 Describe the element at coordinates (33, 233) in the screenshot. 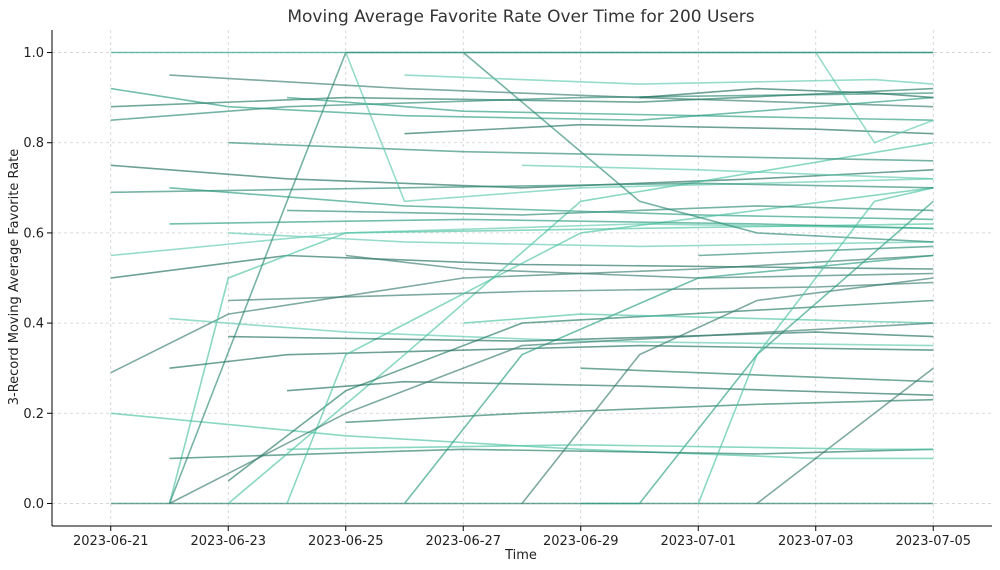

I see `y-tick-label: 0.6` at that location.